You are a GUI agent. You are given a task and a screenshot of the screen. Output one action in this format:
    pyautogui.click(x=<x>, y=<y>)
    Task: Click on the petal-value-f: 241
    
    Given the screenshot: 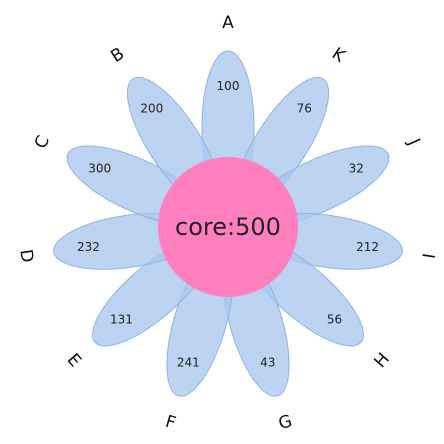 What is the action you would take?
    pyautogui.click(x=188, y=362)
    